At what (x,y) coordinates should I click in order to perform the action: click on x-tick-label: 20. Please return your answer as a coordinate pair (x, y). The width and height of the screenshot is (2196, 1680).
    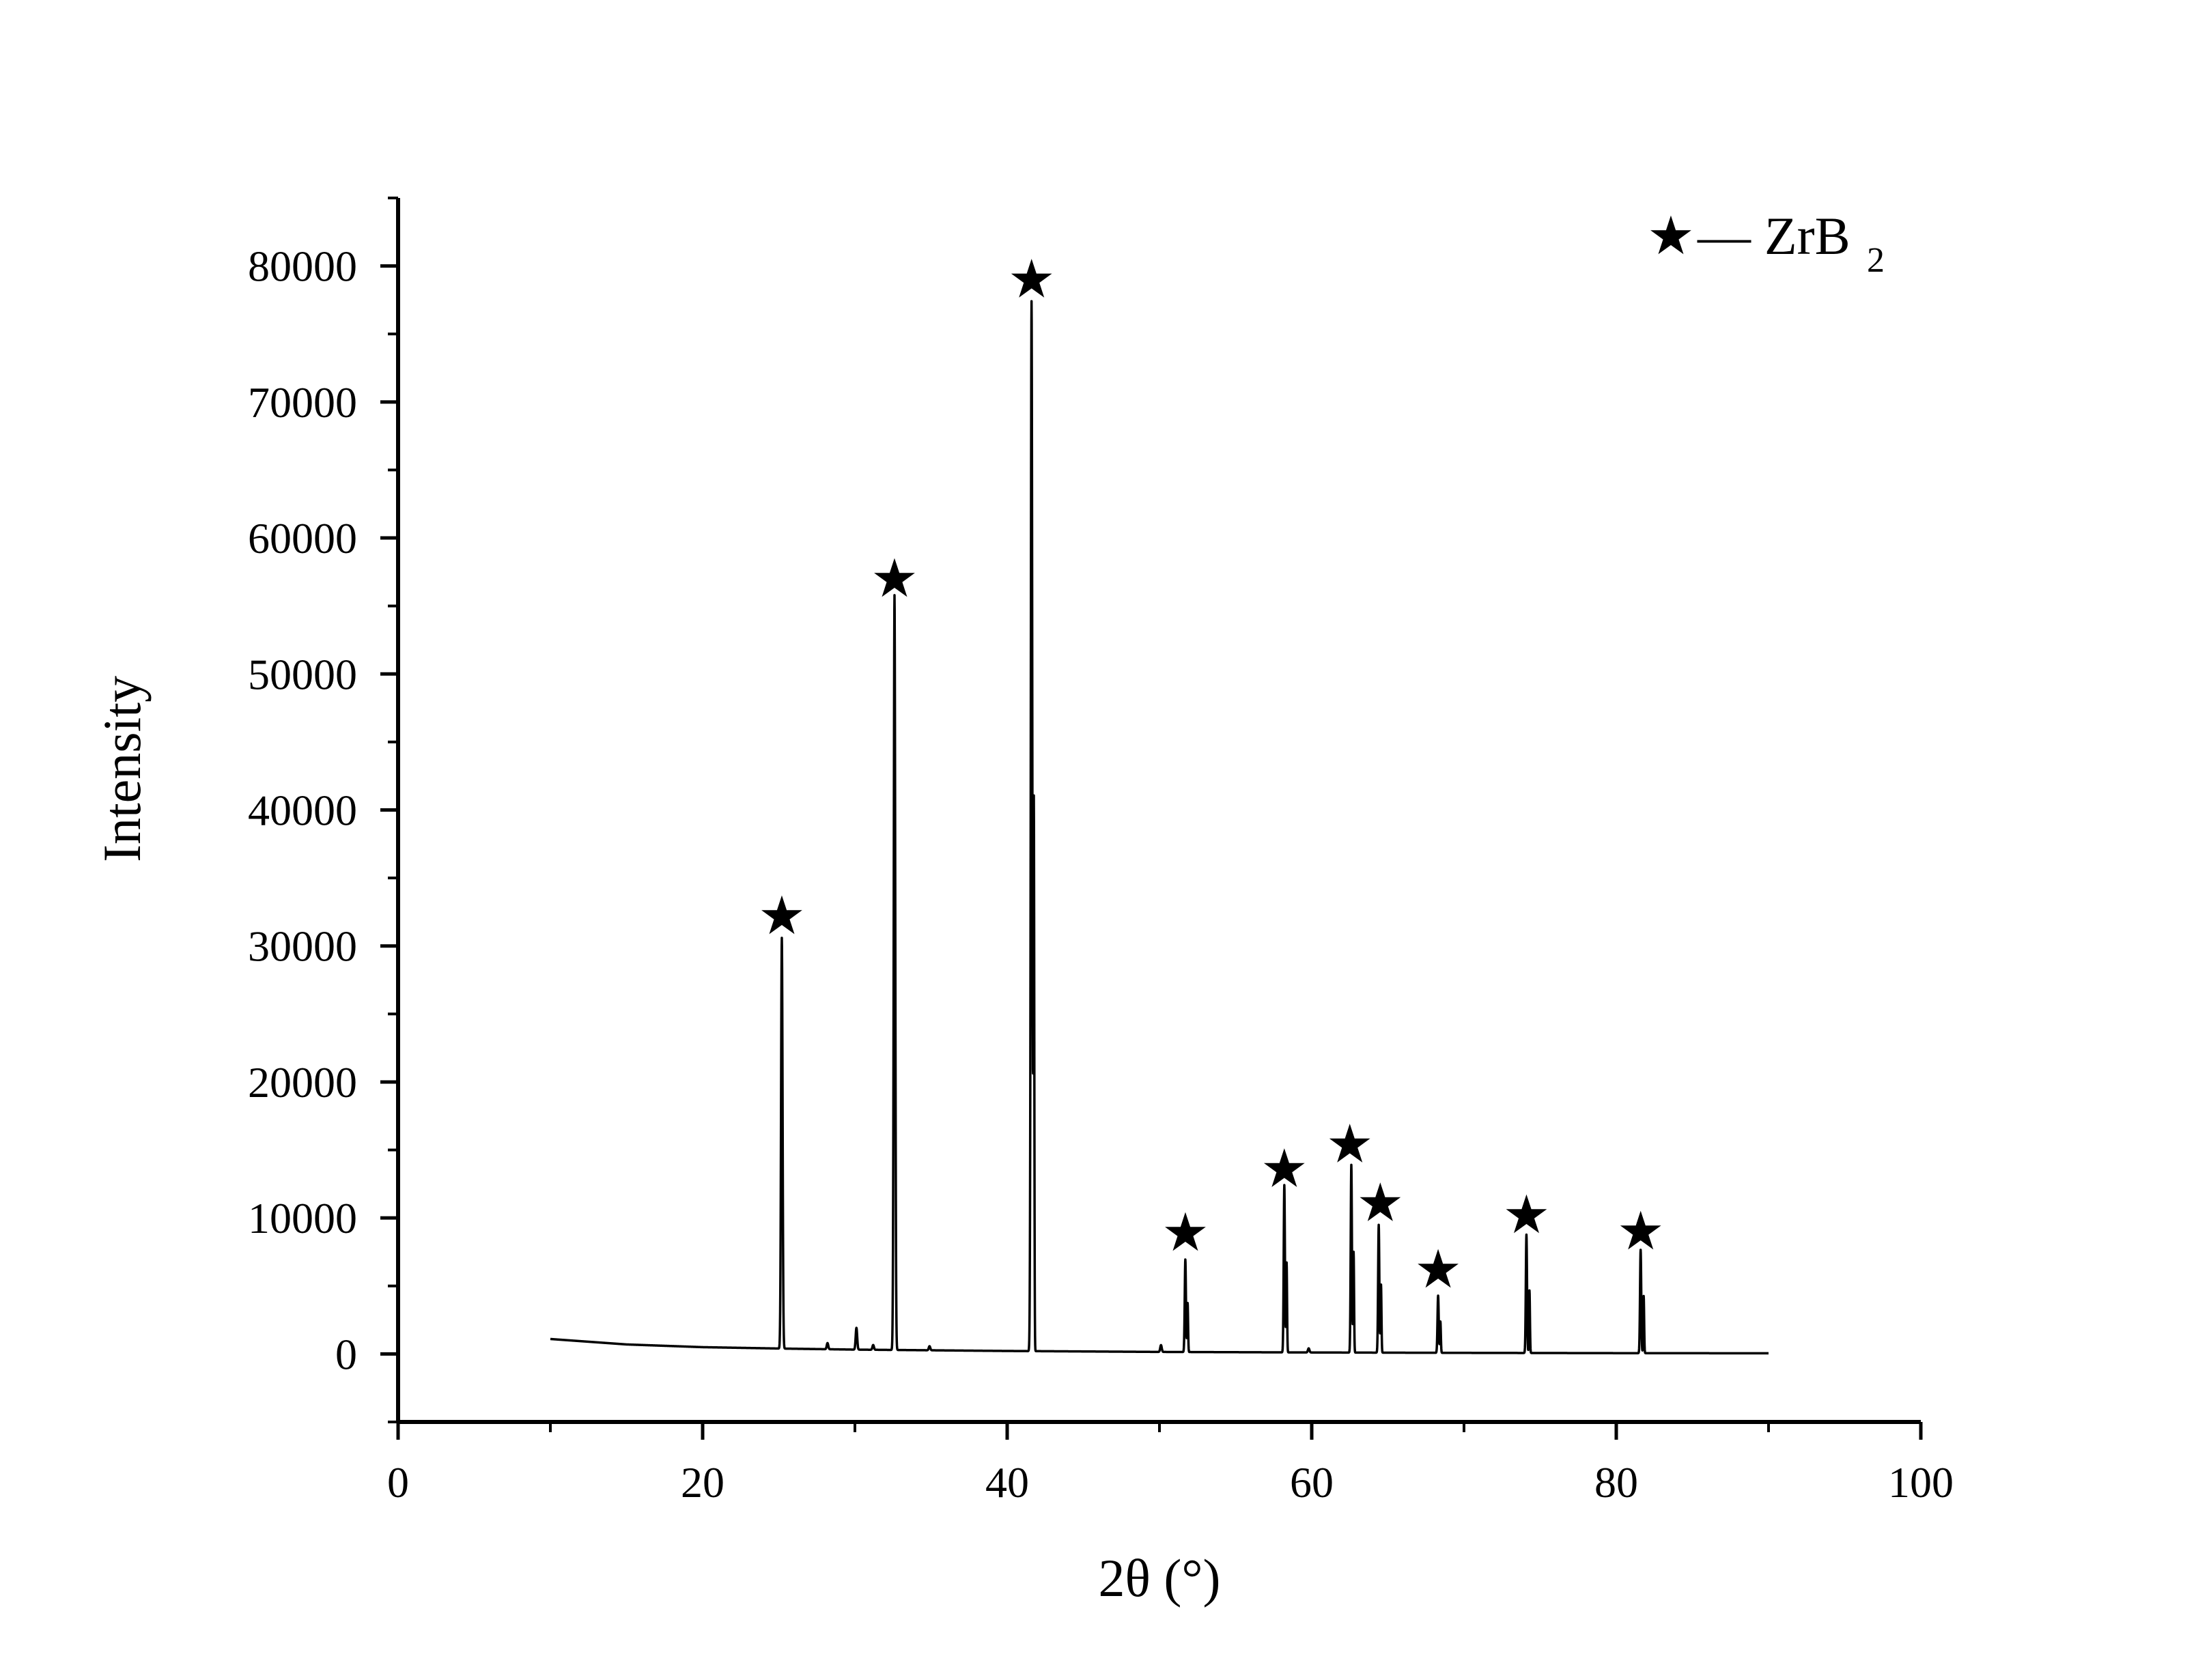
    Looking at the image, I should click on (703, 1482).